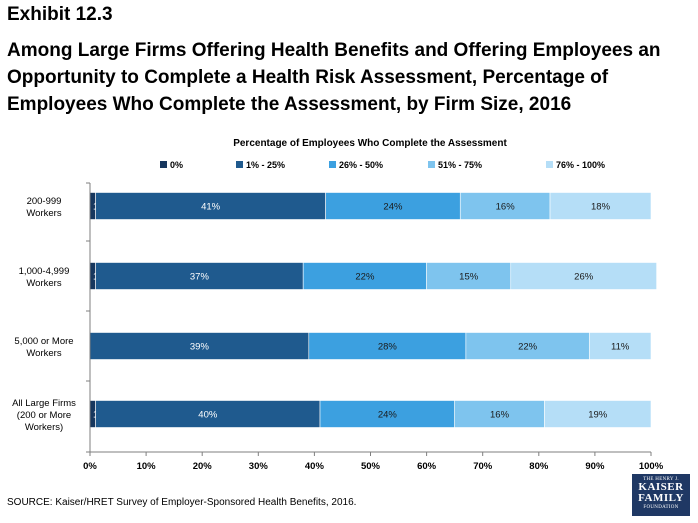  What do you see at coordinates (460, 165) in the screenshot?
I see `legend-label: 51% - 75%` at bounding box center [460, 165].